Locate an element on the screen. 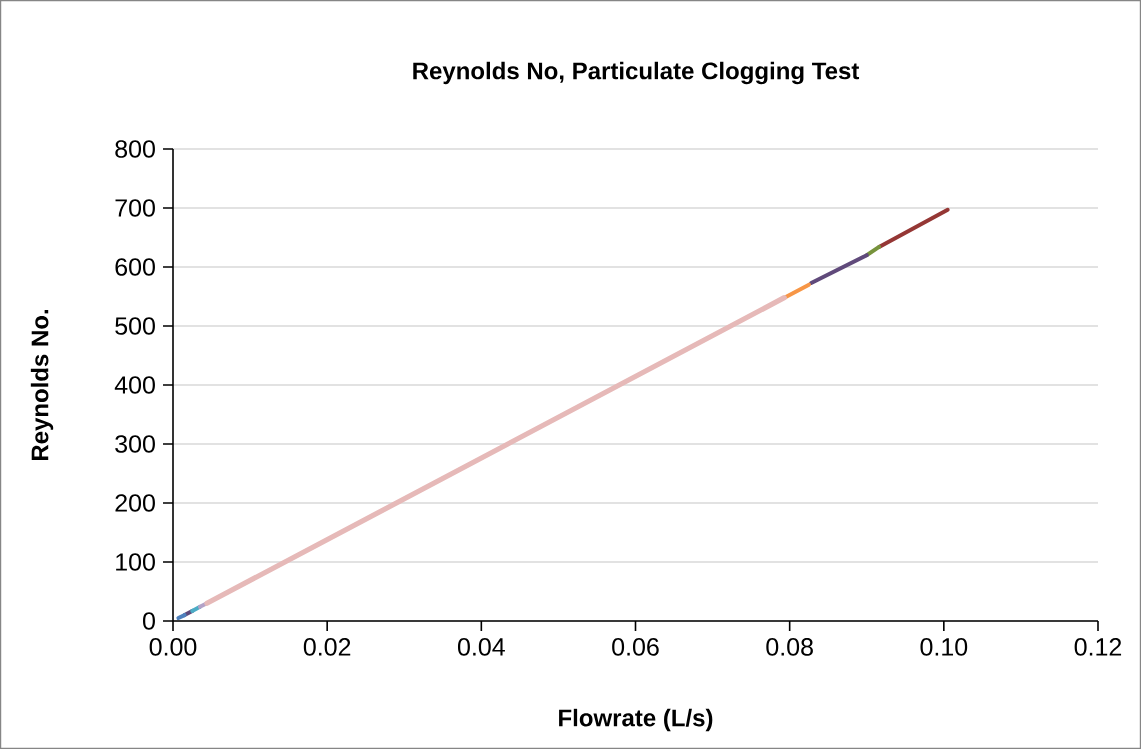 The width and height of the screenshot is (1141, 749). x-tick-label: 0.10 is located at coordinates (944, 647).